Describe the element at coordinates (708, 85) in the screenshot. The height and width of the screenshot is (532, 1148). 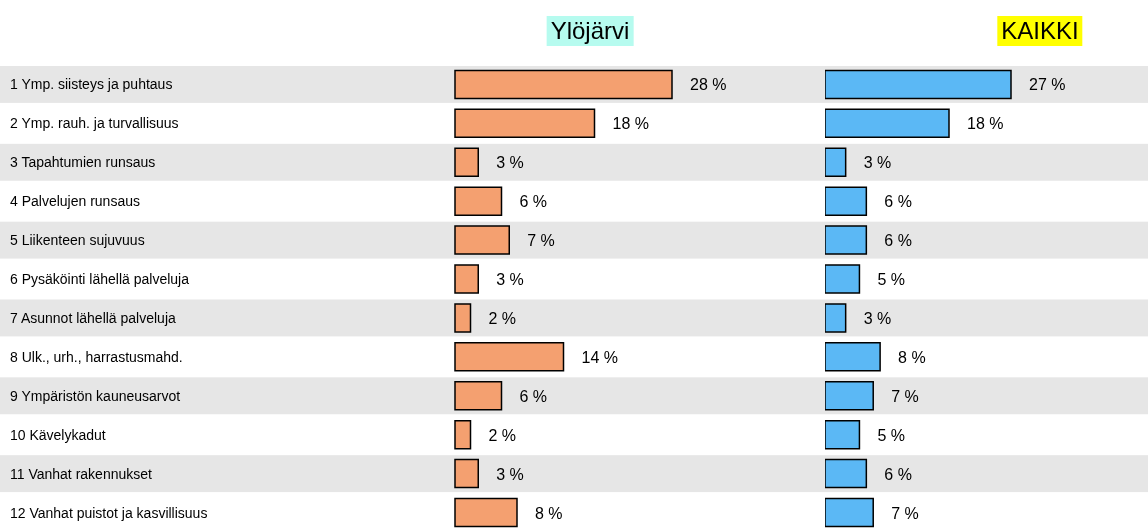
I see `data-label: 28 %` at that location.